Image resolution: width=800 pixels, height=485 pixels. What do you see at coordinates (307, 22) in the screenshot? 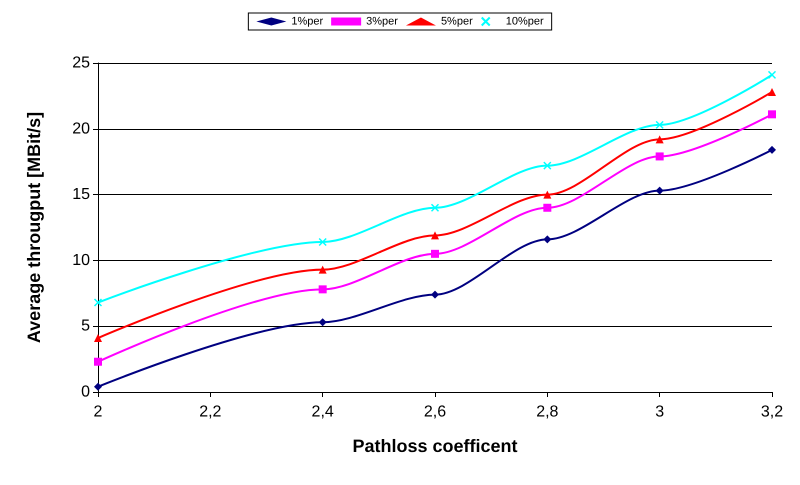
I see `legend-label: 1%per` at bounding box center [307, 22].